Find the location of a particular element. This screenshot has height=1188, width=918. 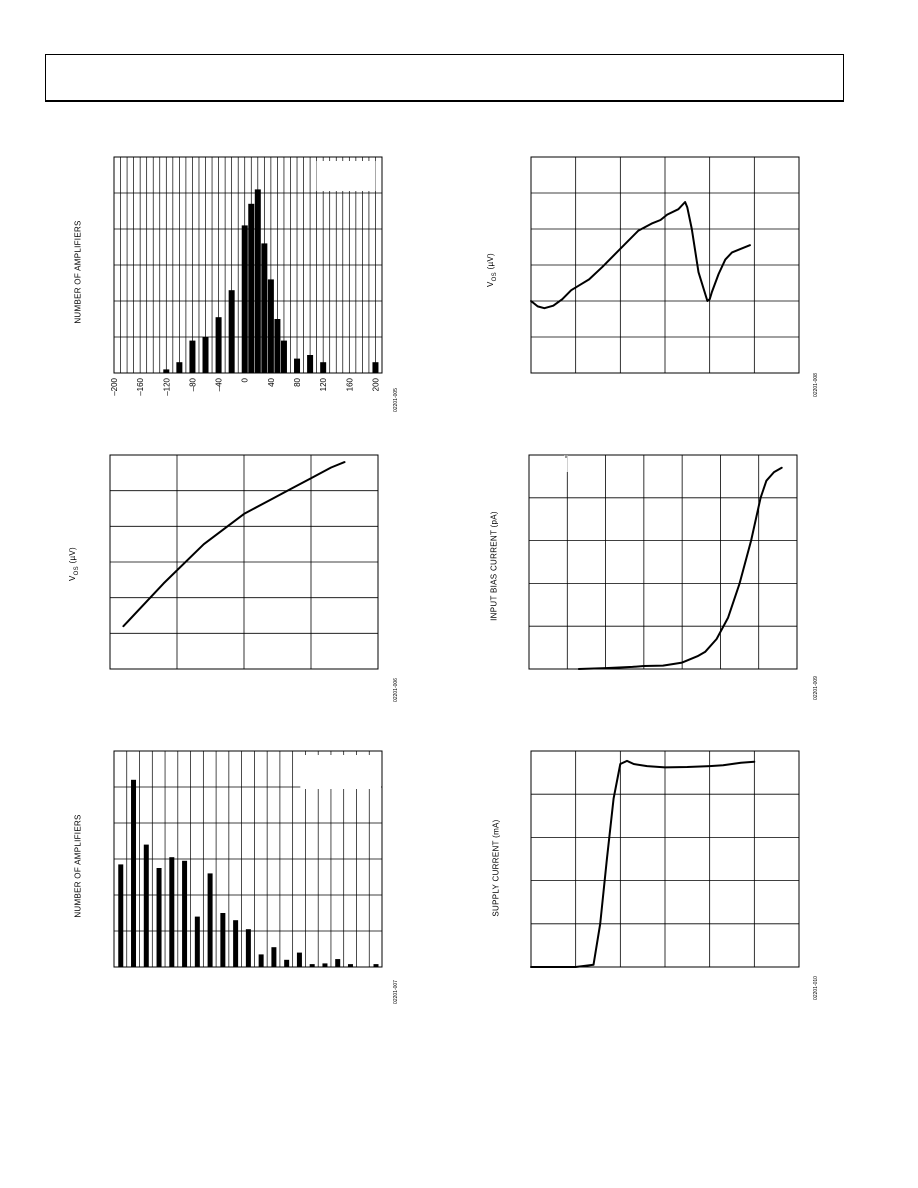

x-tick-label: 40 is located at coordinates (271, 381).